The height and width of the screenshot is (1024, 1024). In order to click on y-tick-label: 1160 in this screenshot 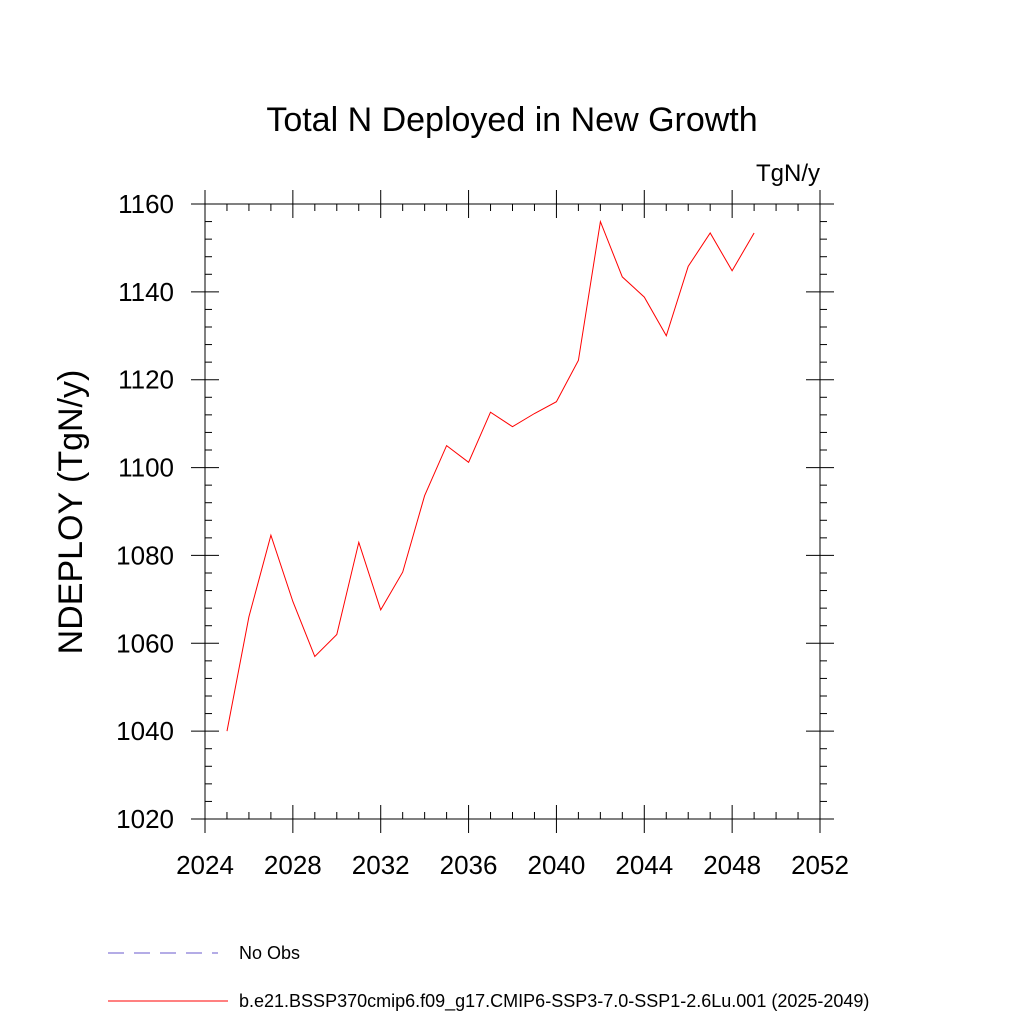, I will do `click(146, 204)`.